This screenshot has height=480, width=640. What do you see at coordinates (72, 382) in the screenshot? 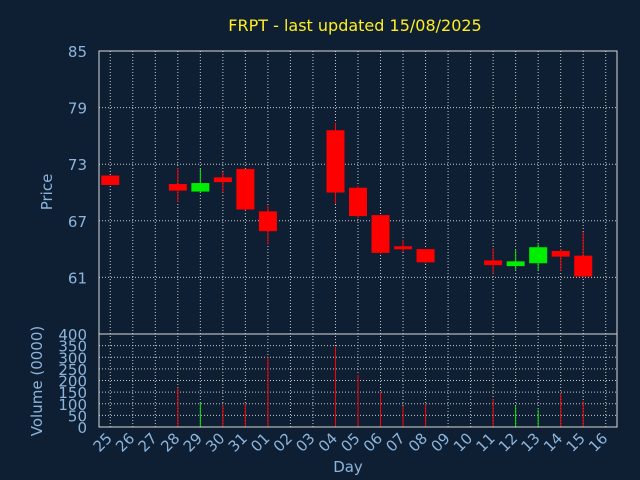
I see `volume-tick-label: 200` at bounding box center [72, 382].